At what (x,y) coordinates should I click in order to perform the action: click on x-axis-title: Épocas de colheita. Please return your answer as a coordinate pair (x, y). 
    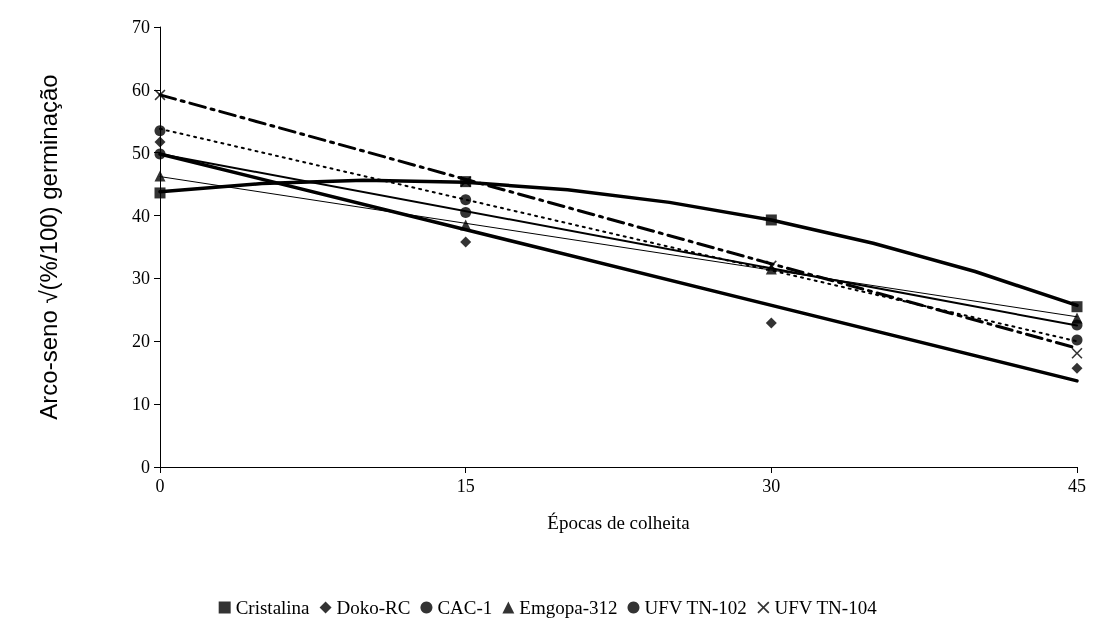
    Looking at the image, I should click on (619, 522).